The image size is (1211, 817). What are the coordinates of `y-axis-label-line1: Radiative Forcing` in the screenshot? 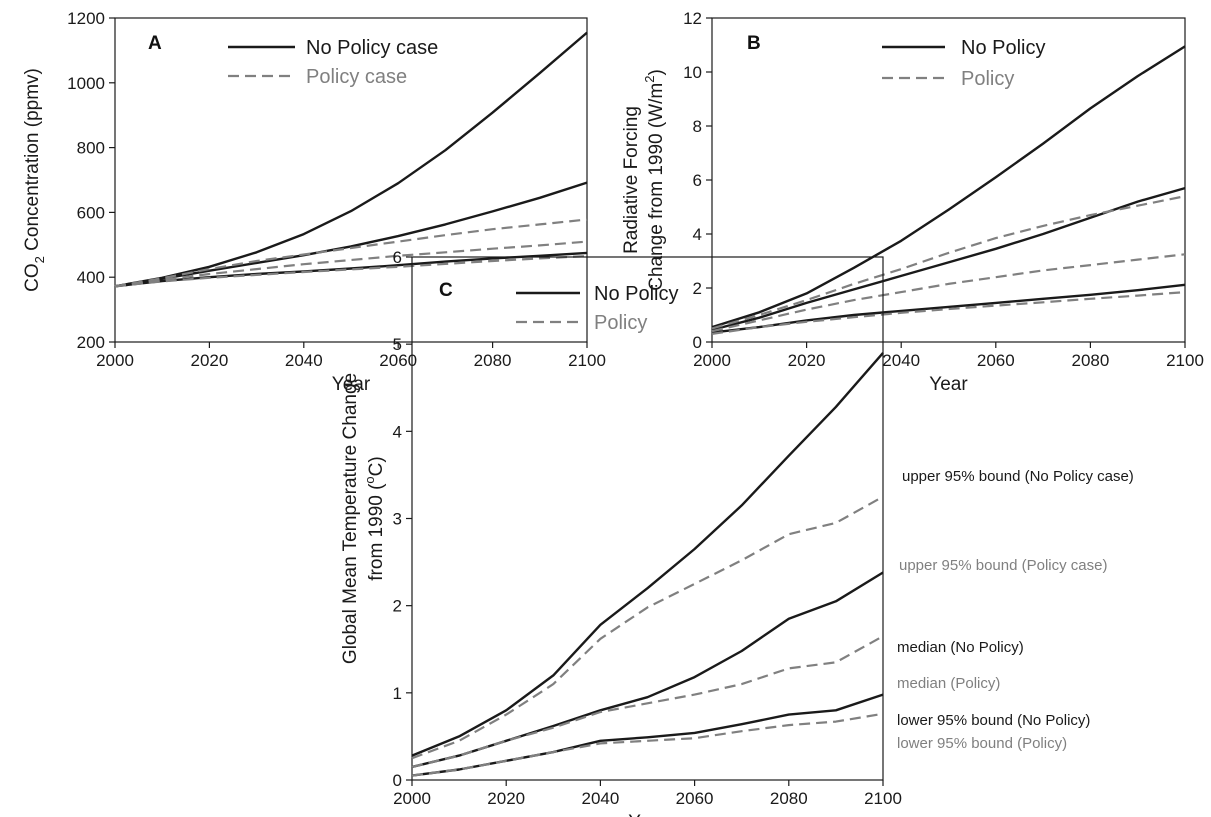 It's located at (631, 180).